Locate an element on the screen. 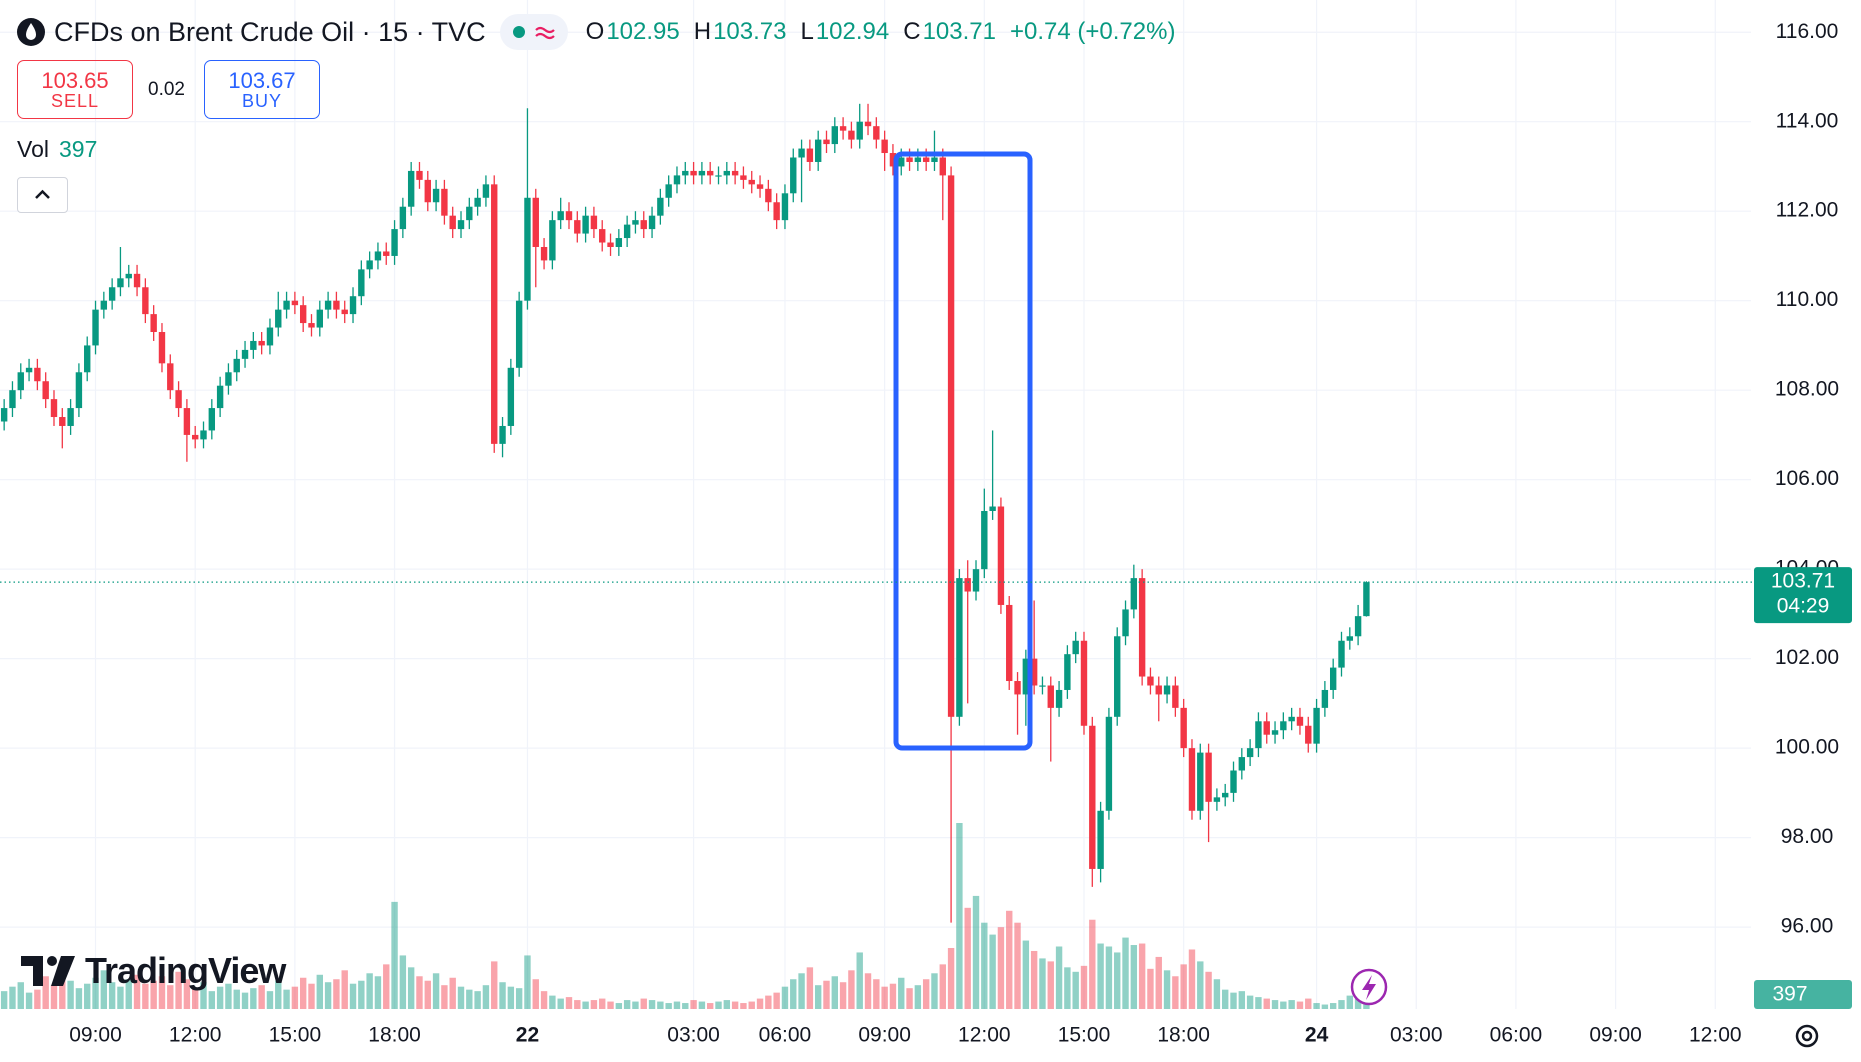 Image resolution: width=1861 pixels, height=1062 pixels. buy-button: 103.67 BUY is located at coordinates (262, 89).